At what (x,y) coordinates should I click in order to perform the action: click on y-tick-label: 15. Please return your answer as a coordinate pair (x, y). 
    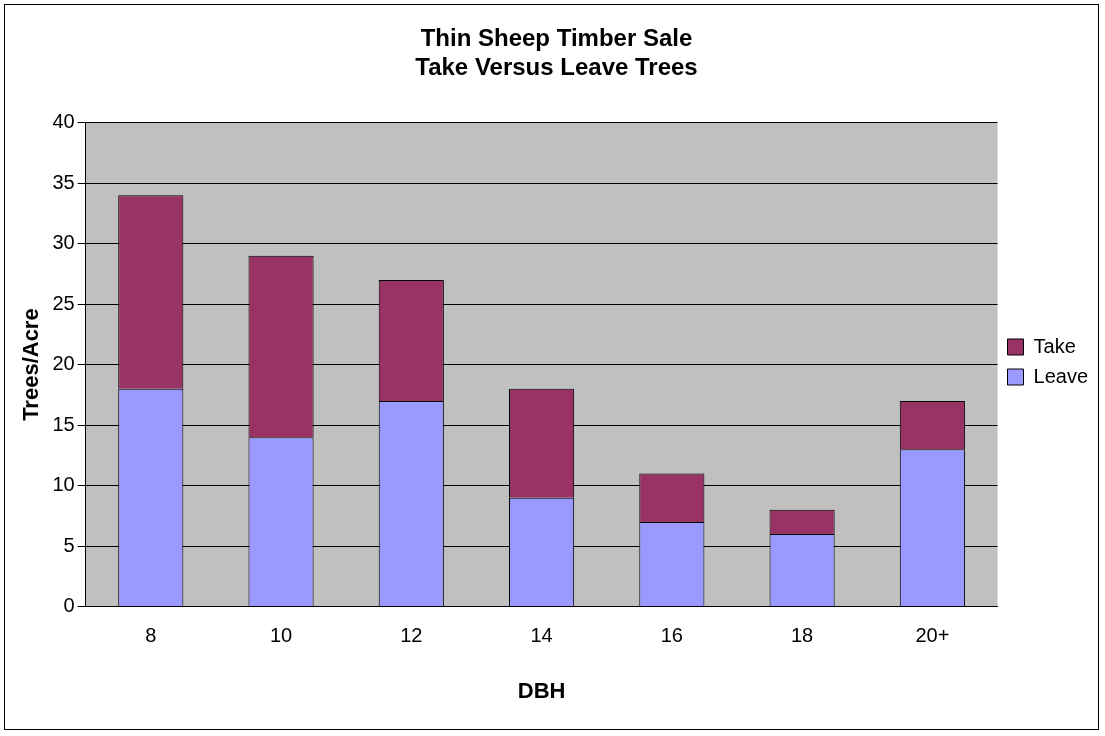
    Looking at the image, I should click on (63, 423).